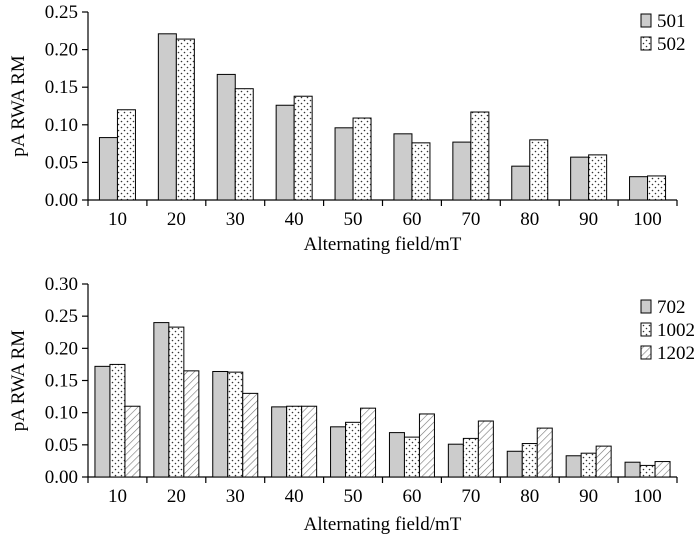 The height and width of the screenshot is (539, 700). What do you see at coordinates (671, 21) in the screenshot?
I see `legend-label-501: 501` at bounding box center [671, 21].